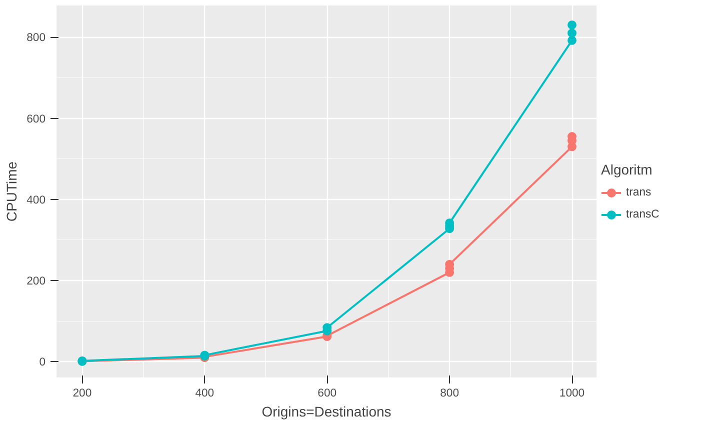 Image resolution: width=722 pixels, height=431 pixels. Describe the element at coordinates (643, 214) in the screenshot. I see `legend-label: transC` at that location.